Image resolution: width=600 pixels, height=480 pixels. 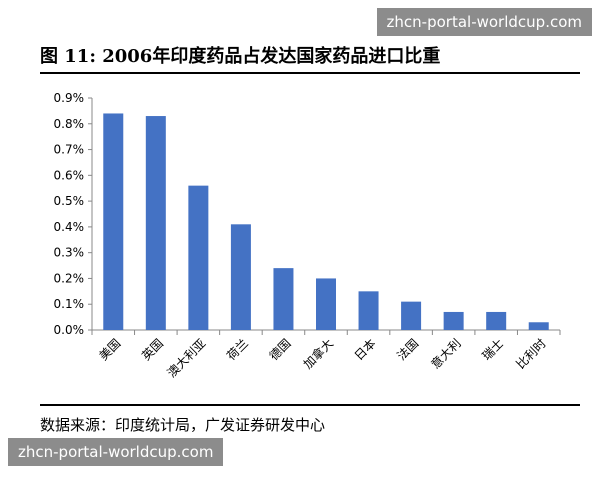 I want to click on y-tick-label: 0.4%, so click(x=69, y=227).